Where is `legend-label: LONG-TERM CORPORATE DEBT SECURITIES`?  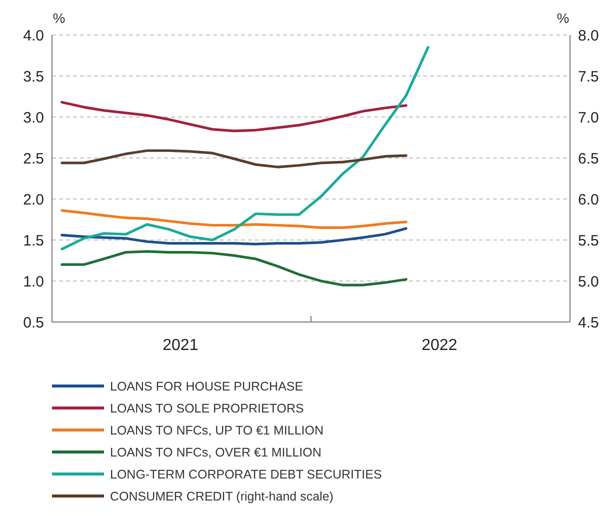
legend-label: LONG-TERM CORPORATE DEBT SECURITIES is located at coordinates (246, 474).